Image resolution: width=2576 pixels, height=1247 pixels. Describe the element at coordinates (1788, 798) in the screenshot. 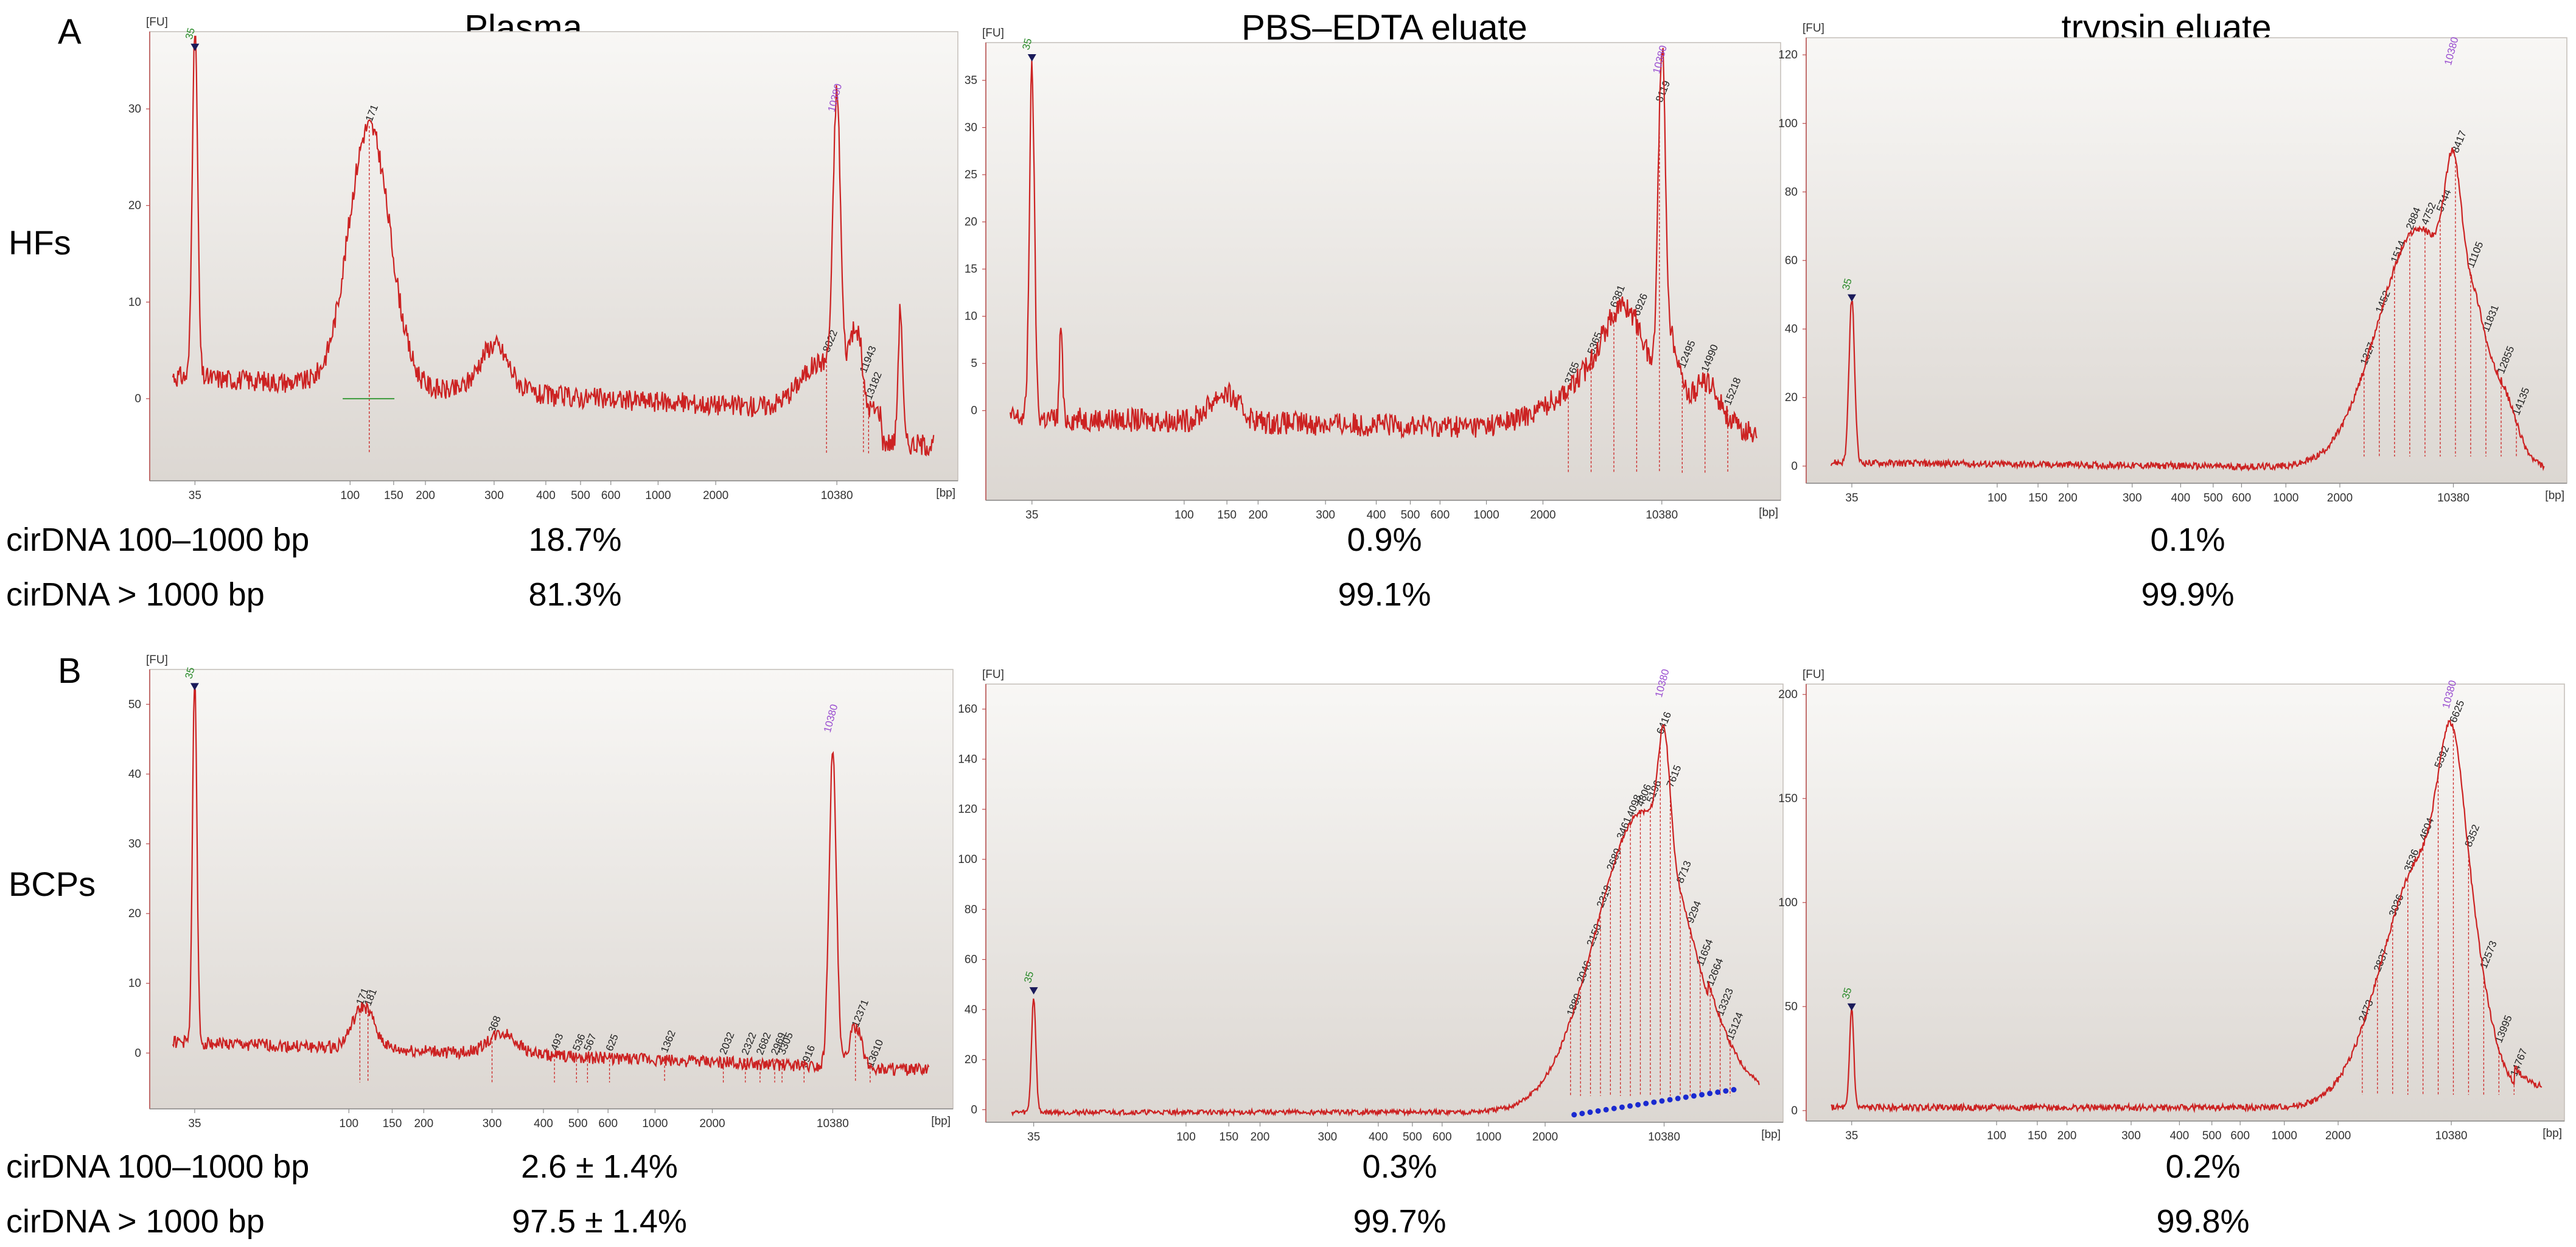

I see `y-tick-label: 150` at that location.